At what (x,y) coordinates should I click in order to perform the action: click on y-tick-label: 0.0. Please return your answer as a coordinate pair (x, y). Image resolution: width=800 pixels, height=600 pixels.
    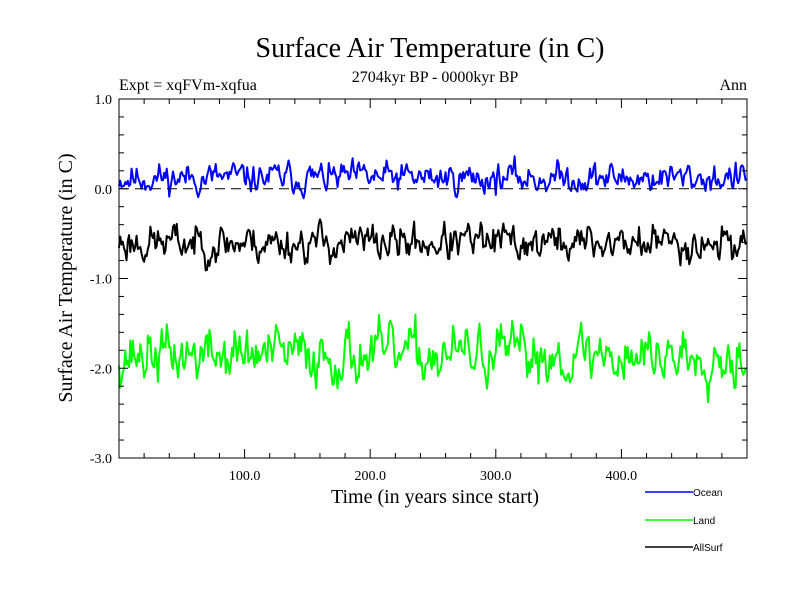
    Looking at the image, I should click on (104, 190).